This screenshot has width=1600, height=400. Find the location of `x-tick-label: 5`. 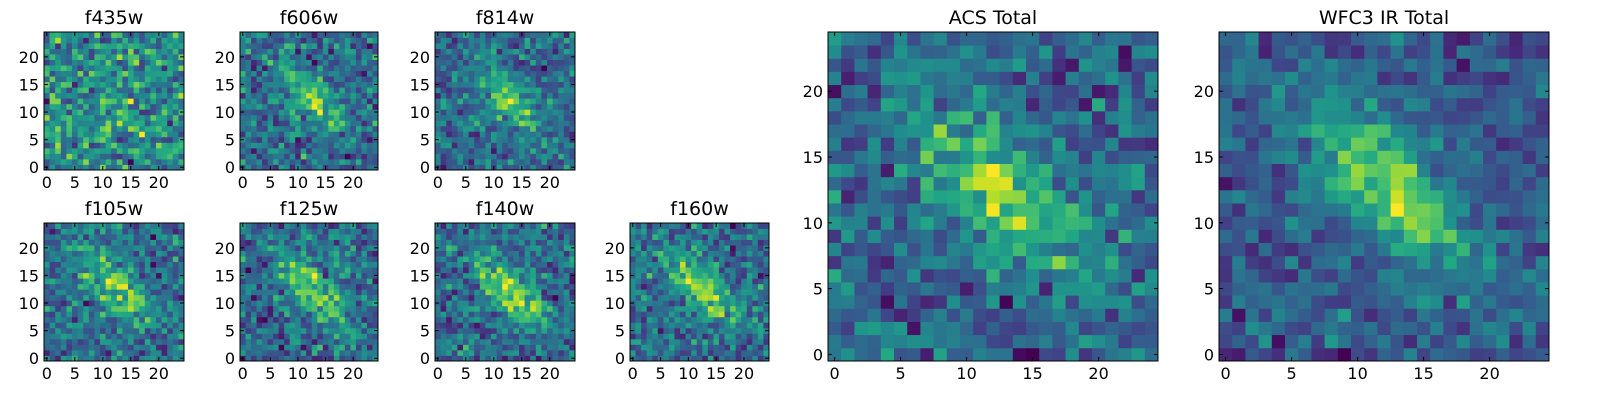

x-tick-label: 5 is located at coordinates (466, 373).